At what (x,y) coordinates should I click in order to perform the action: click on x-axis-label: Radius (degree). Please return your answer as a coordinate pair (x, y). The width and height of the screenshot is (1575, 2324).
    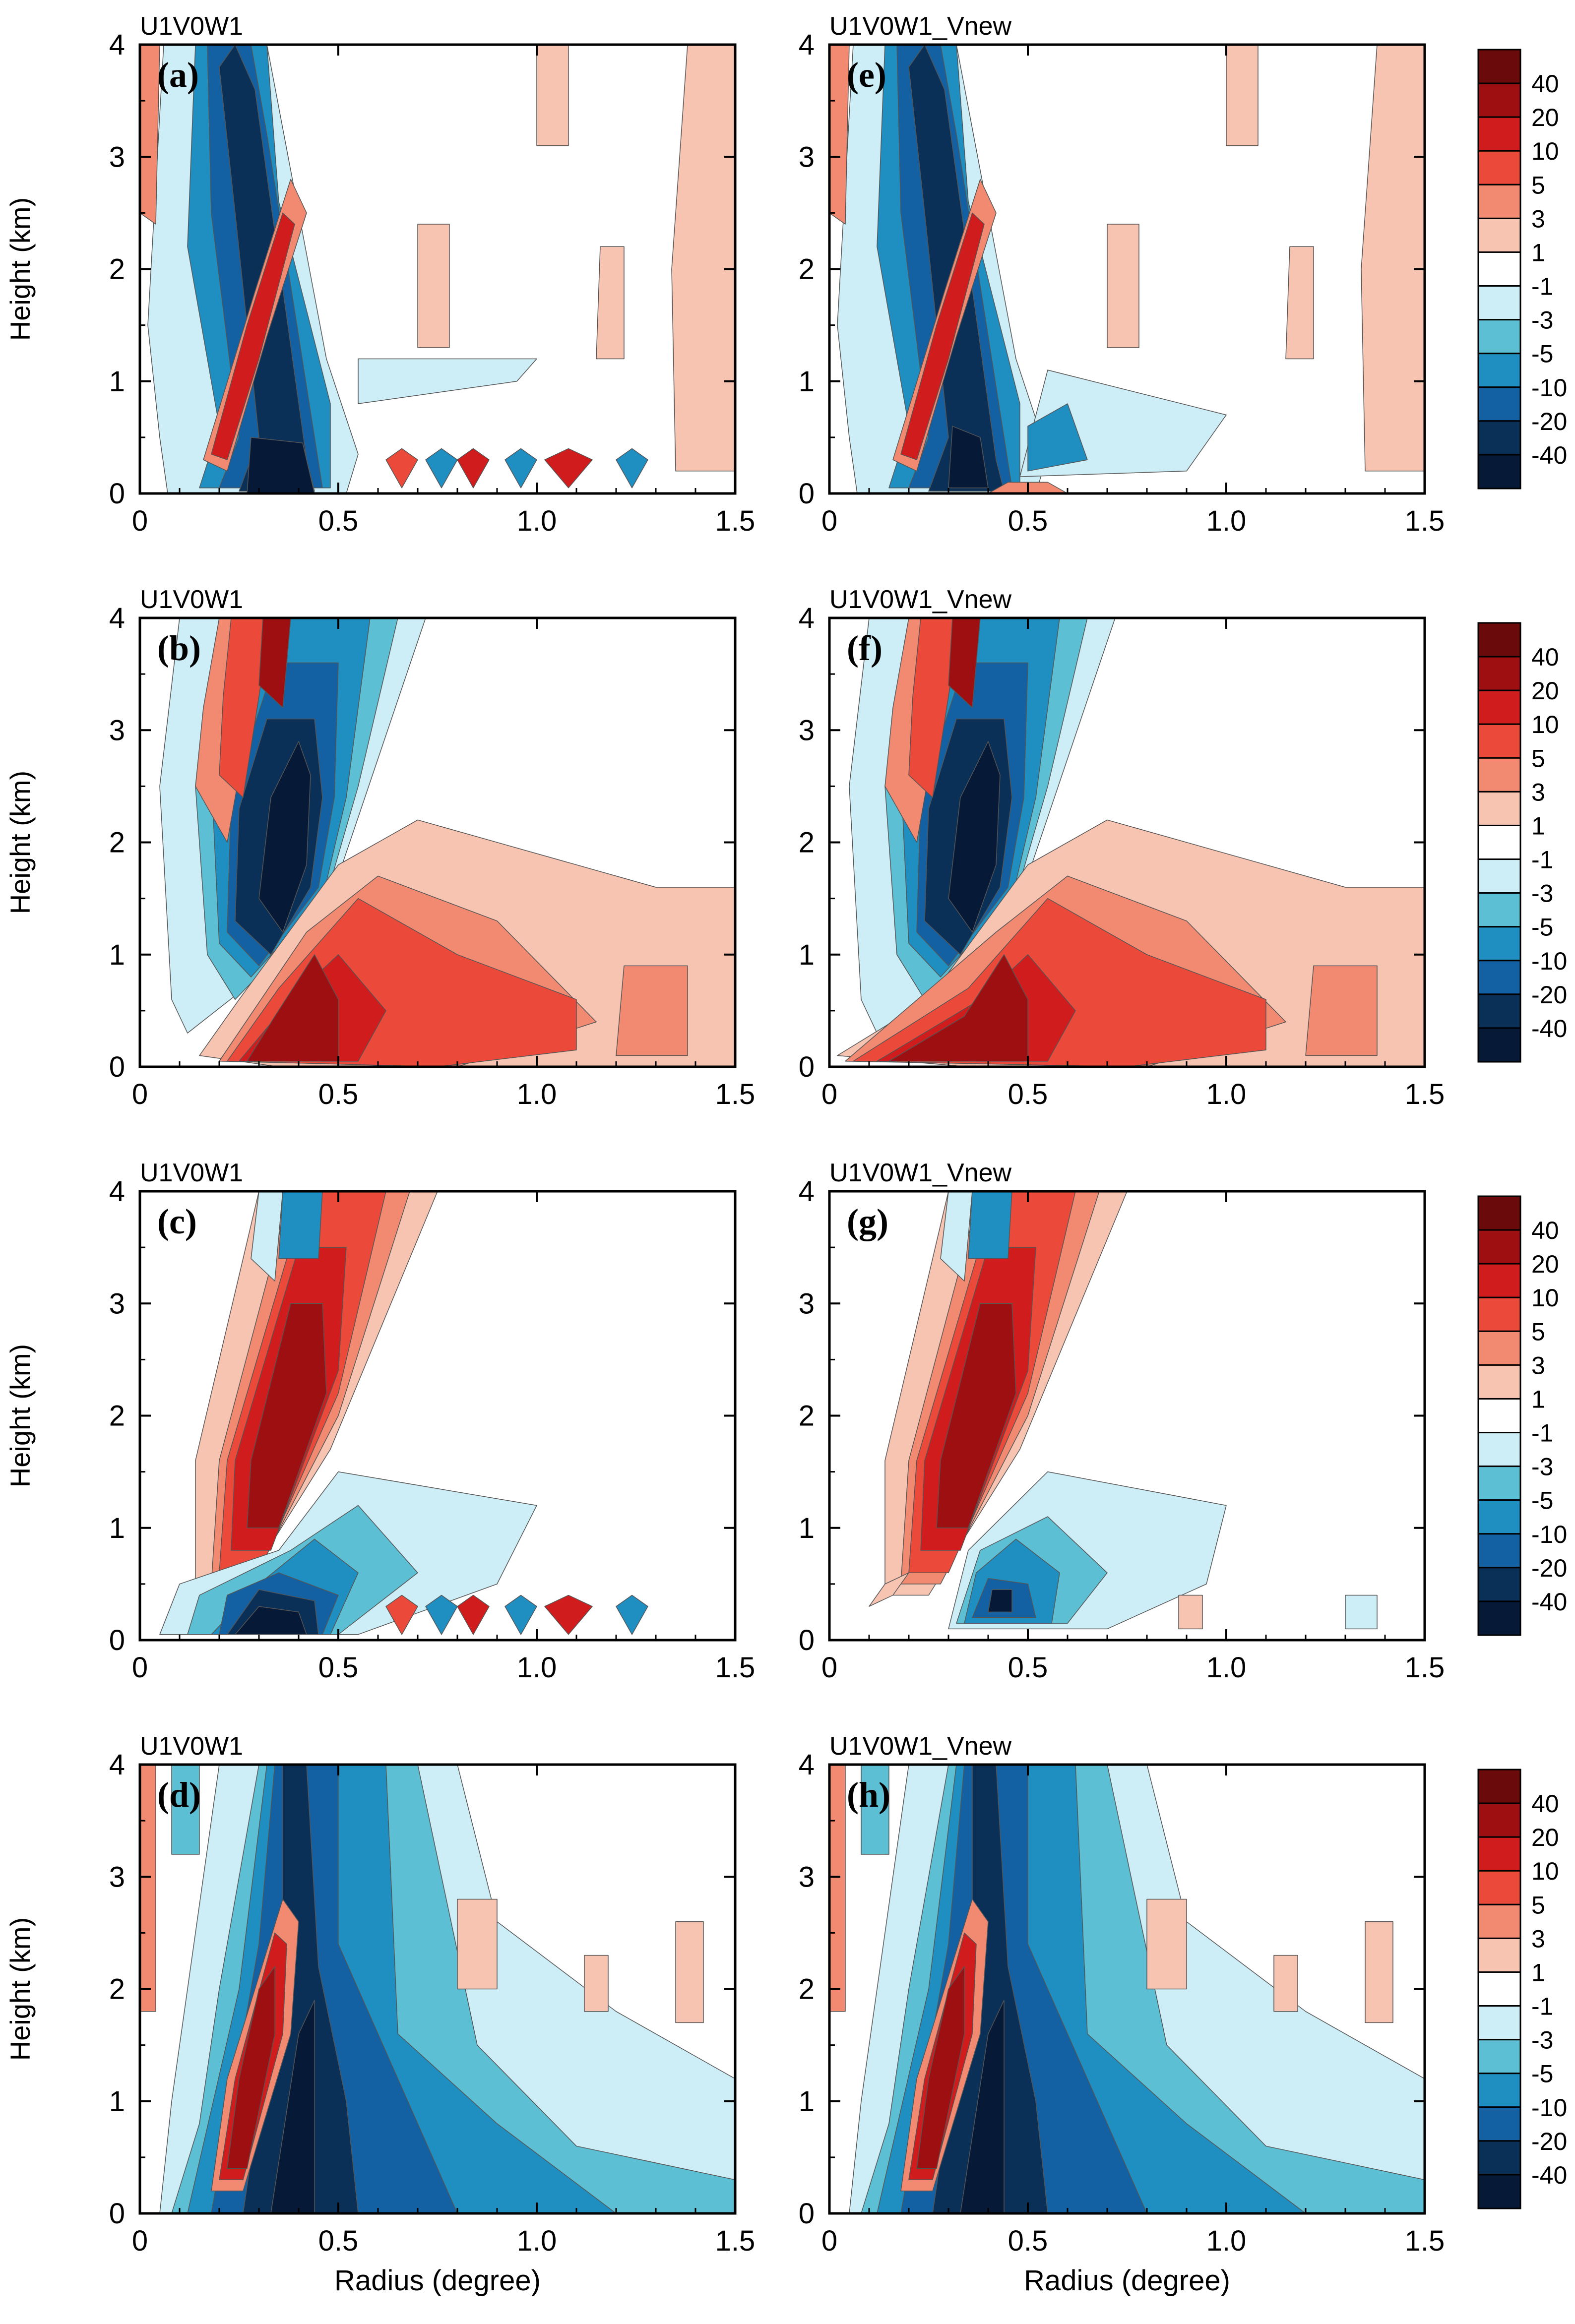
    Looking at the image, I should click on (1127, 2280).